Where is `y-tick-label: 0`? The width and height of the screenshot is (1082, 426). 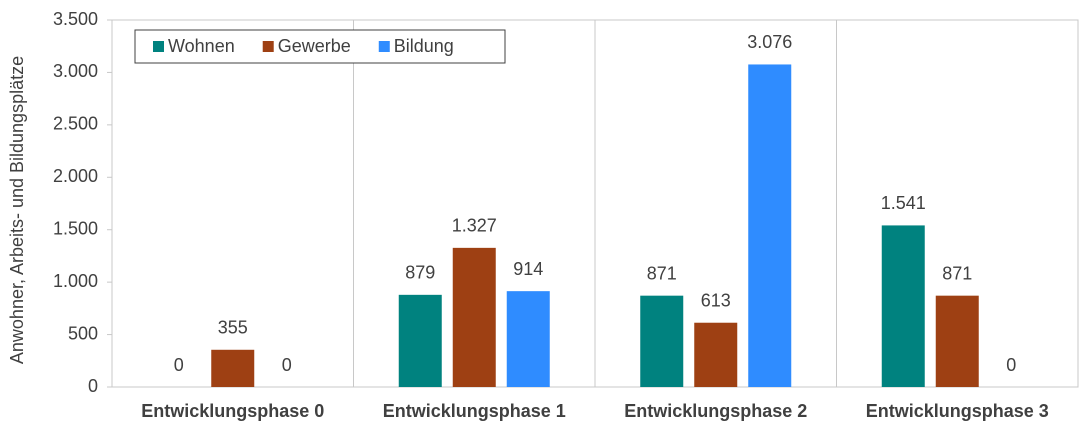 y-tick-label: 0 is located at coordinates (93, 386).